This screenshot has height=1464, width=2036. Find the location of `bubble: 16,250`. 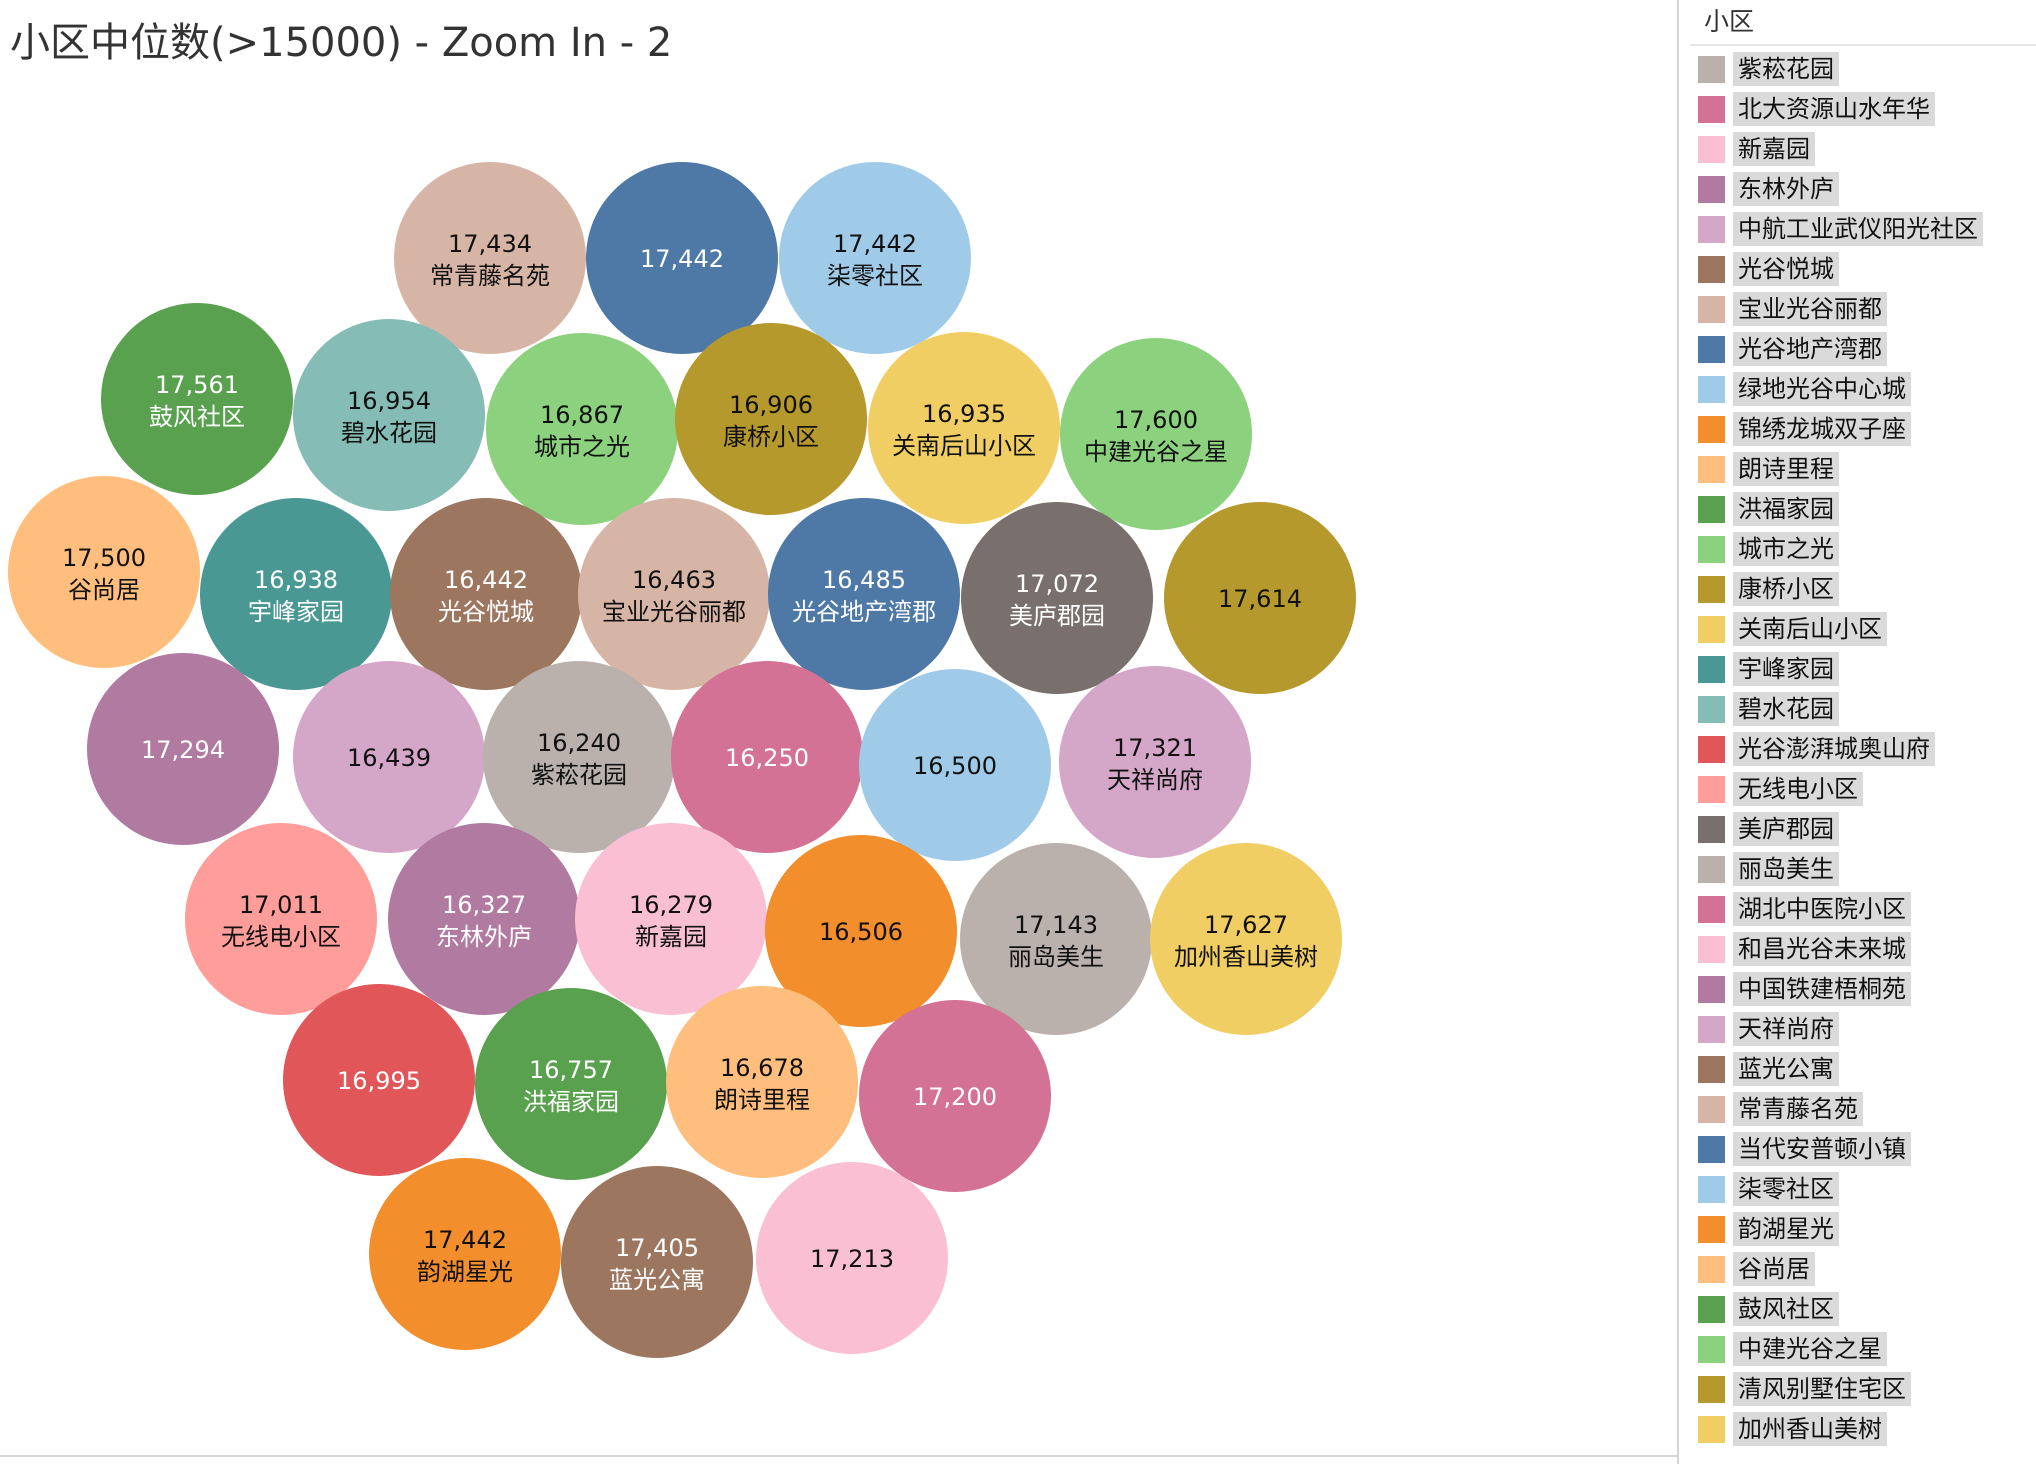

bubble: 16,250 is located at coordinates (767, 757).